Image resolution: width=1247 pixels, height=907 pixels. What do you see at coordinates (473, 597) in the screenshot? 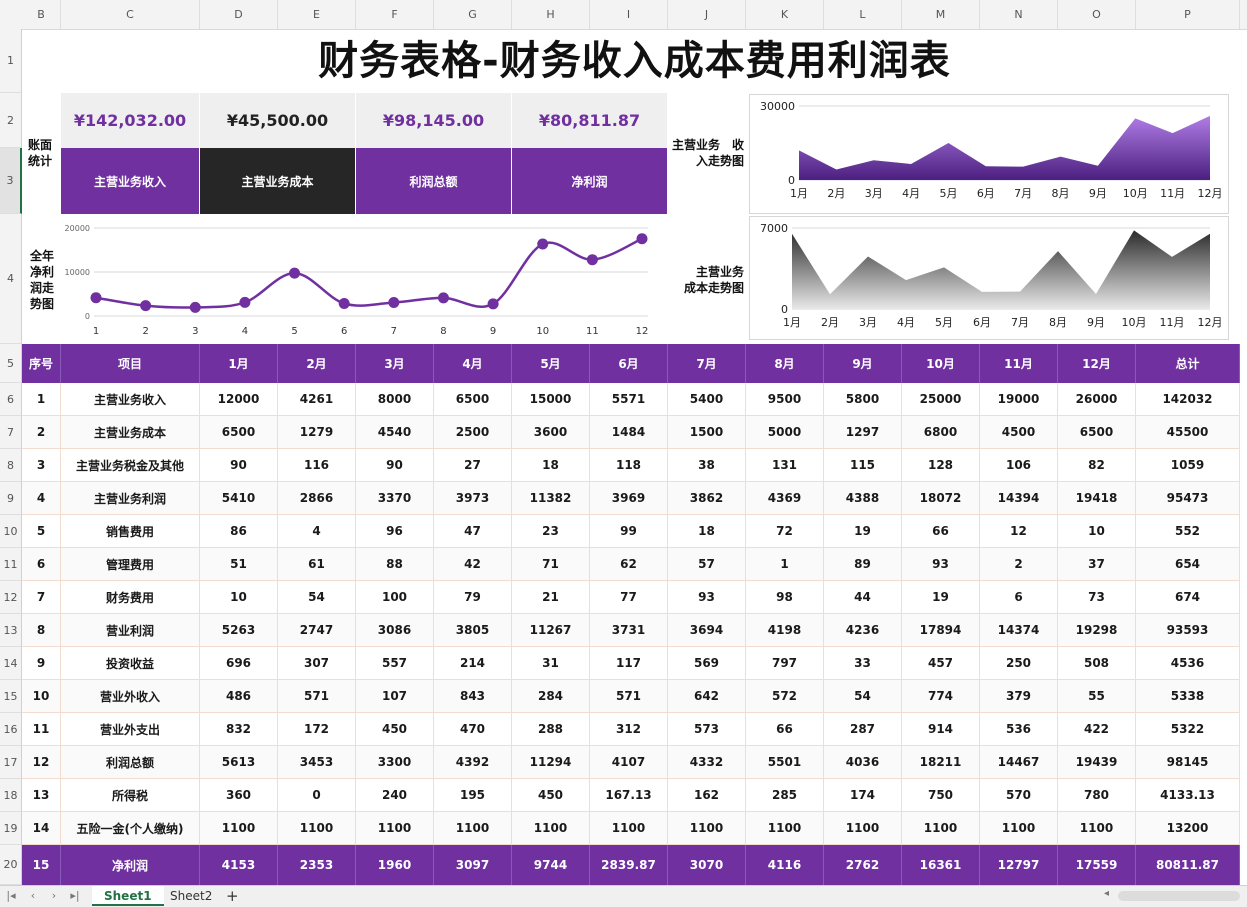
I see `value-cell: 79` at bounding box center [473, 597].